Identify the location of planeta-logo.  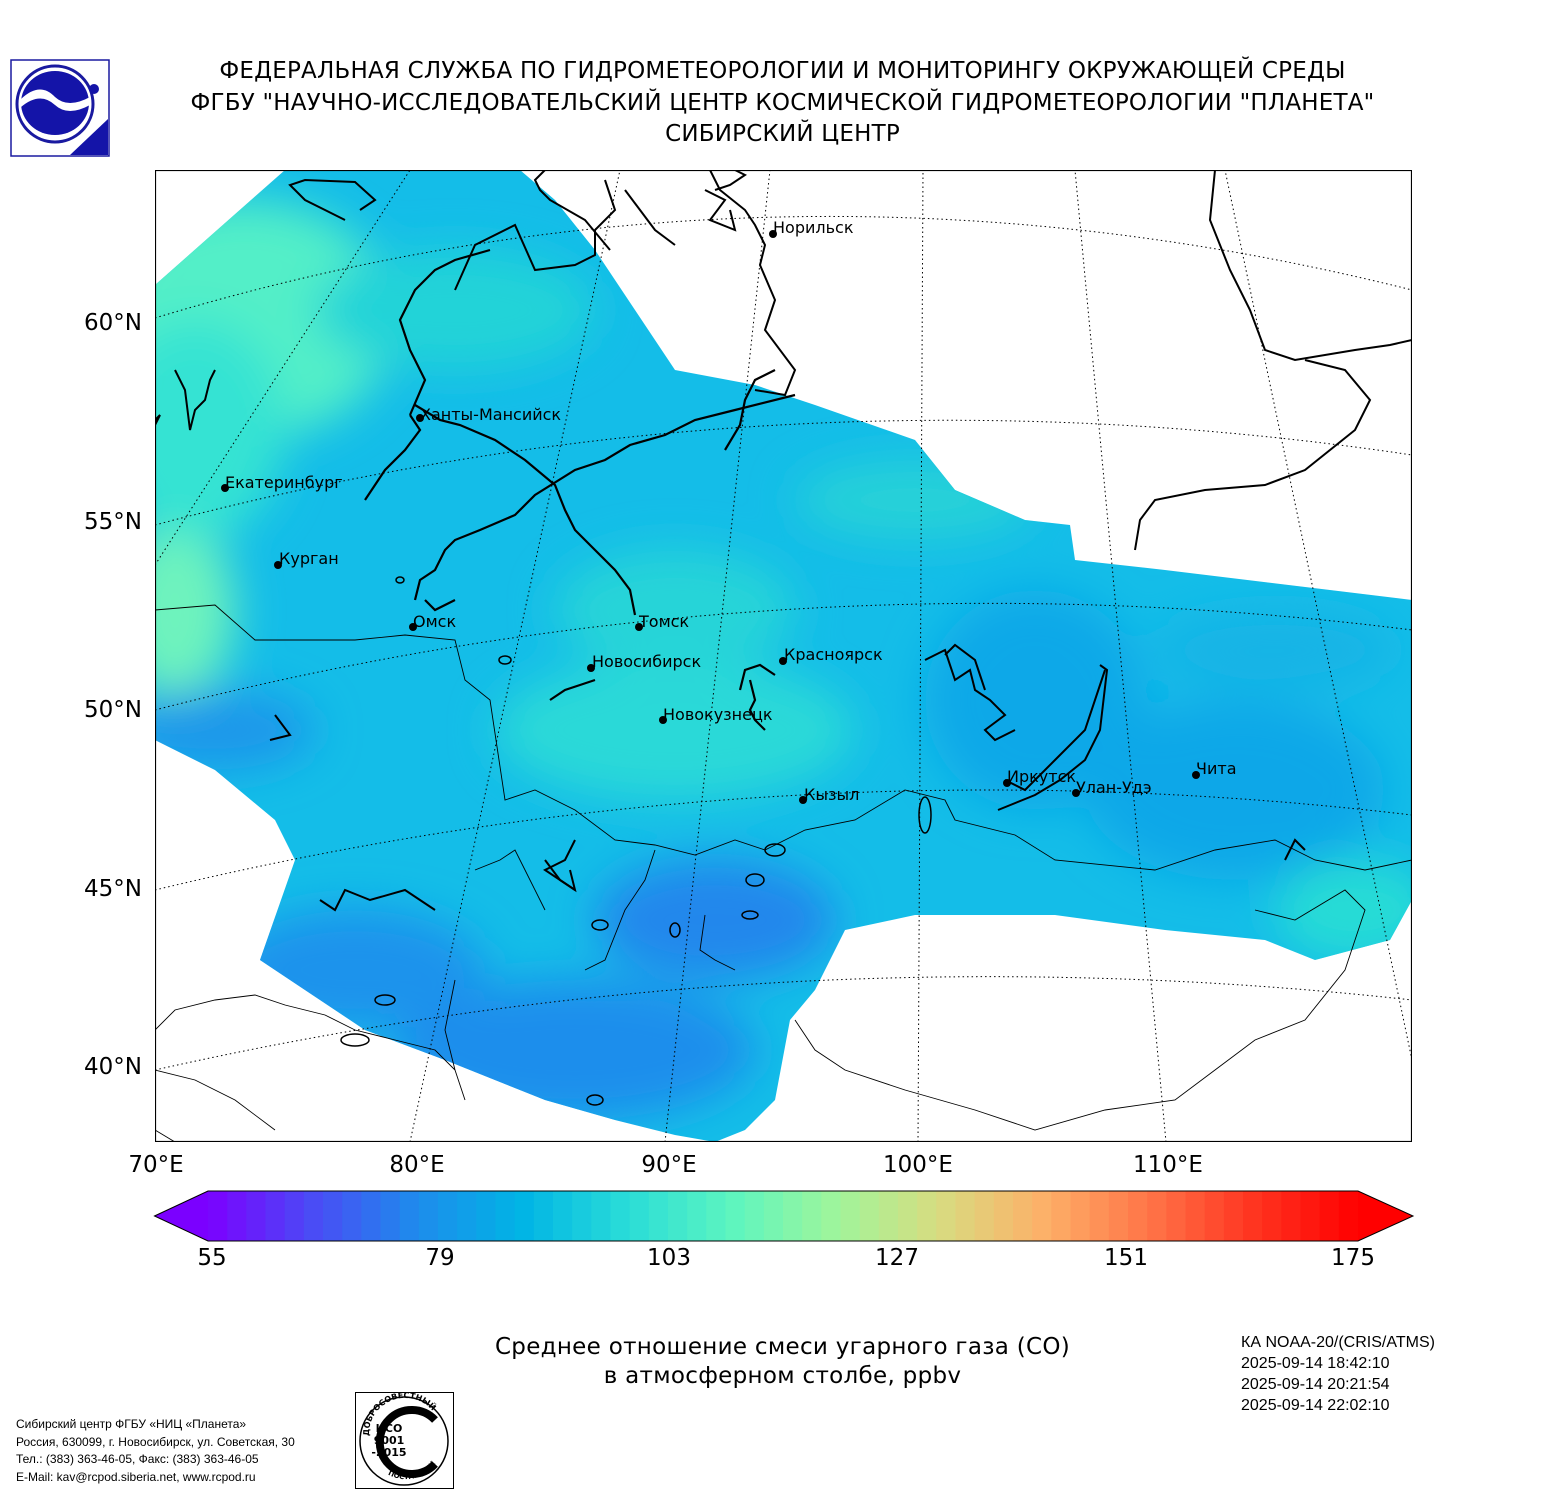
(60, 108).